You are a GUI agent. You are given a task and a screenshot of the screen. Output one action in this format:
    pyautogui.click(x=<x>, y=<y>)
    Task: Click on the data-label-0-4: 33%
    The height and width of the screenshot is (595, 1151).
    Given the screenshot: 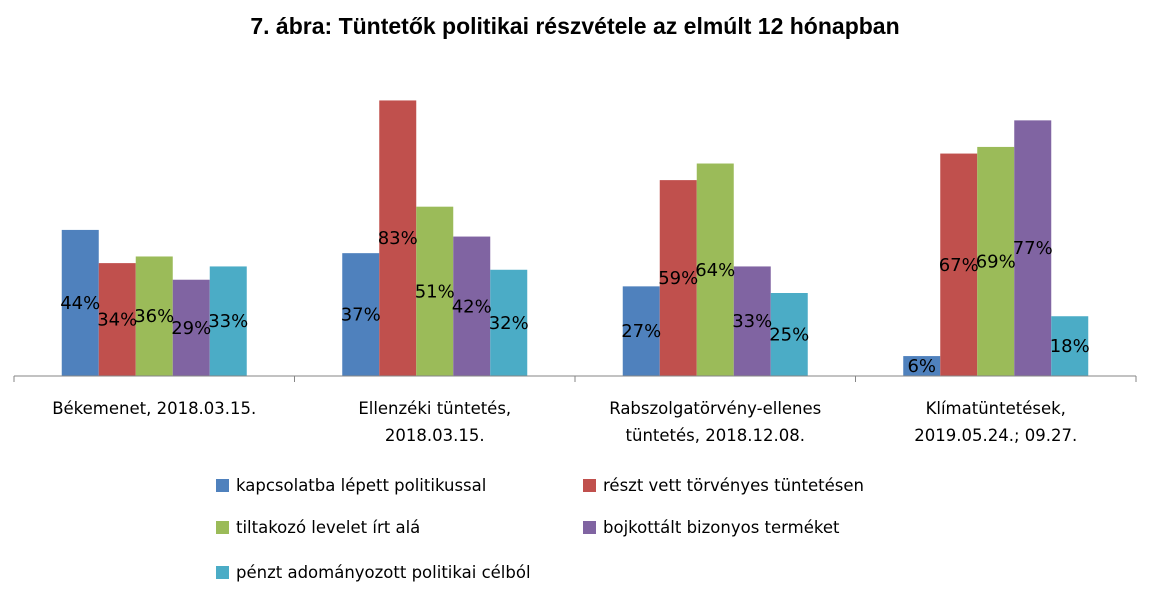 What is the action you would take?
    pyautogui.click(x=228, y=321)
    